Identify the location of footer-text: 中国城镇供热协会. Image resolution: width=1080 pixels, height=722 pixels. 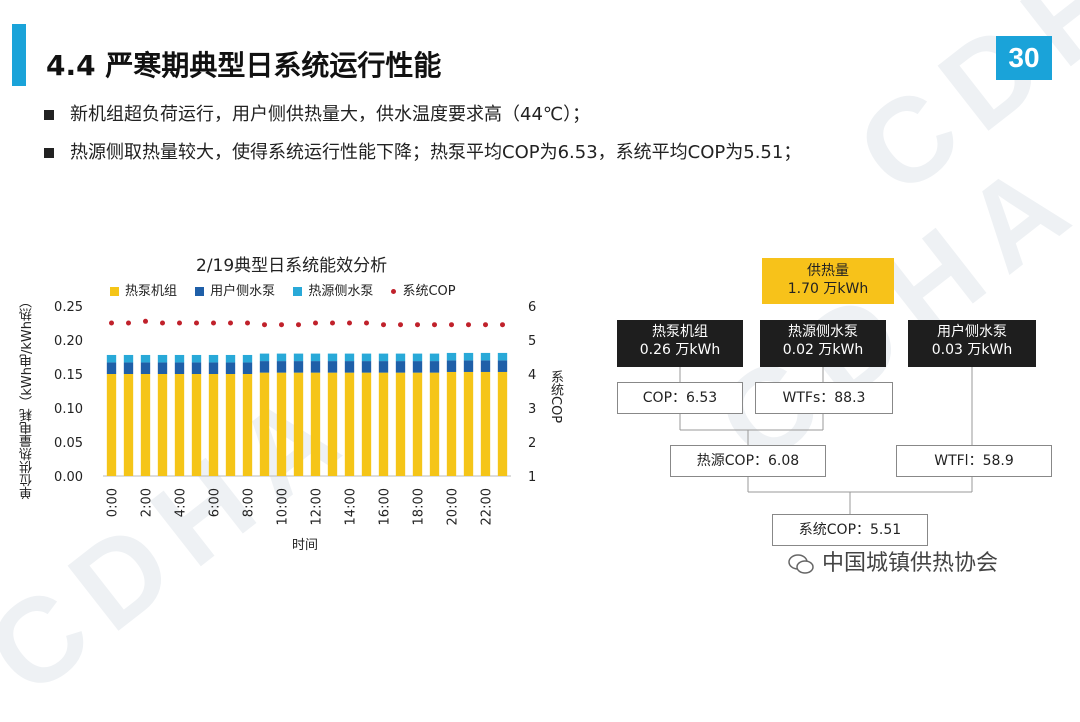
(910, 563).